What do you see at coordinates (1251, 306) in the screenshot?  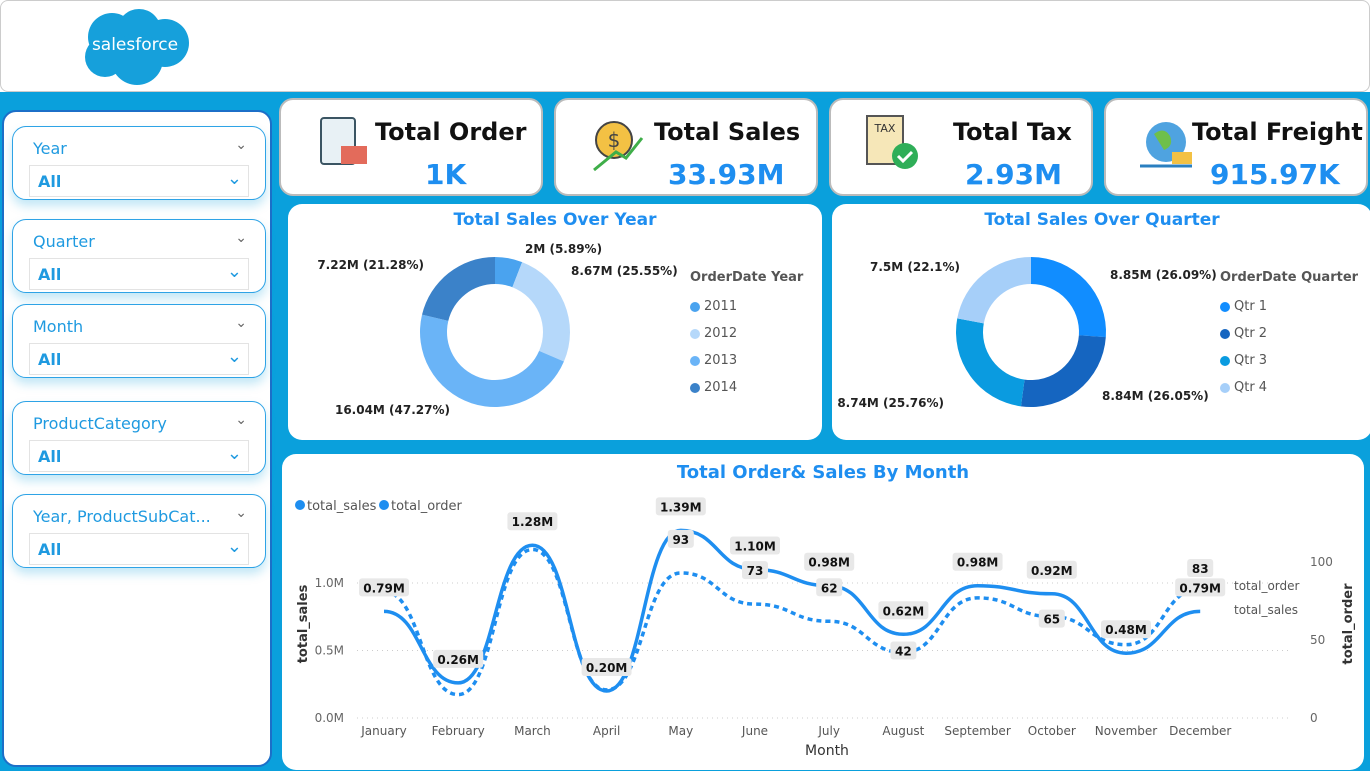 I see `legend-label: Qtr 1` at bounding box center [1251, 306].